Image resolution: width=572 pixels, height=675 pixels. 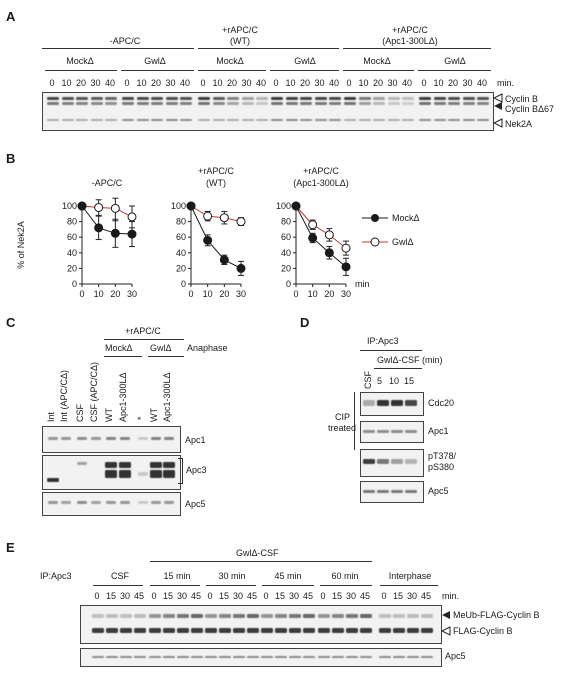 What do you see at coordinates (403, 242) in the screenshot?
I see `legend-gwl: GwlΔ` at bounding box center [403, 242].